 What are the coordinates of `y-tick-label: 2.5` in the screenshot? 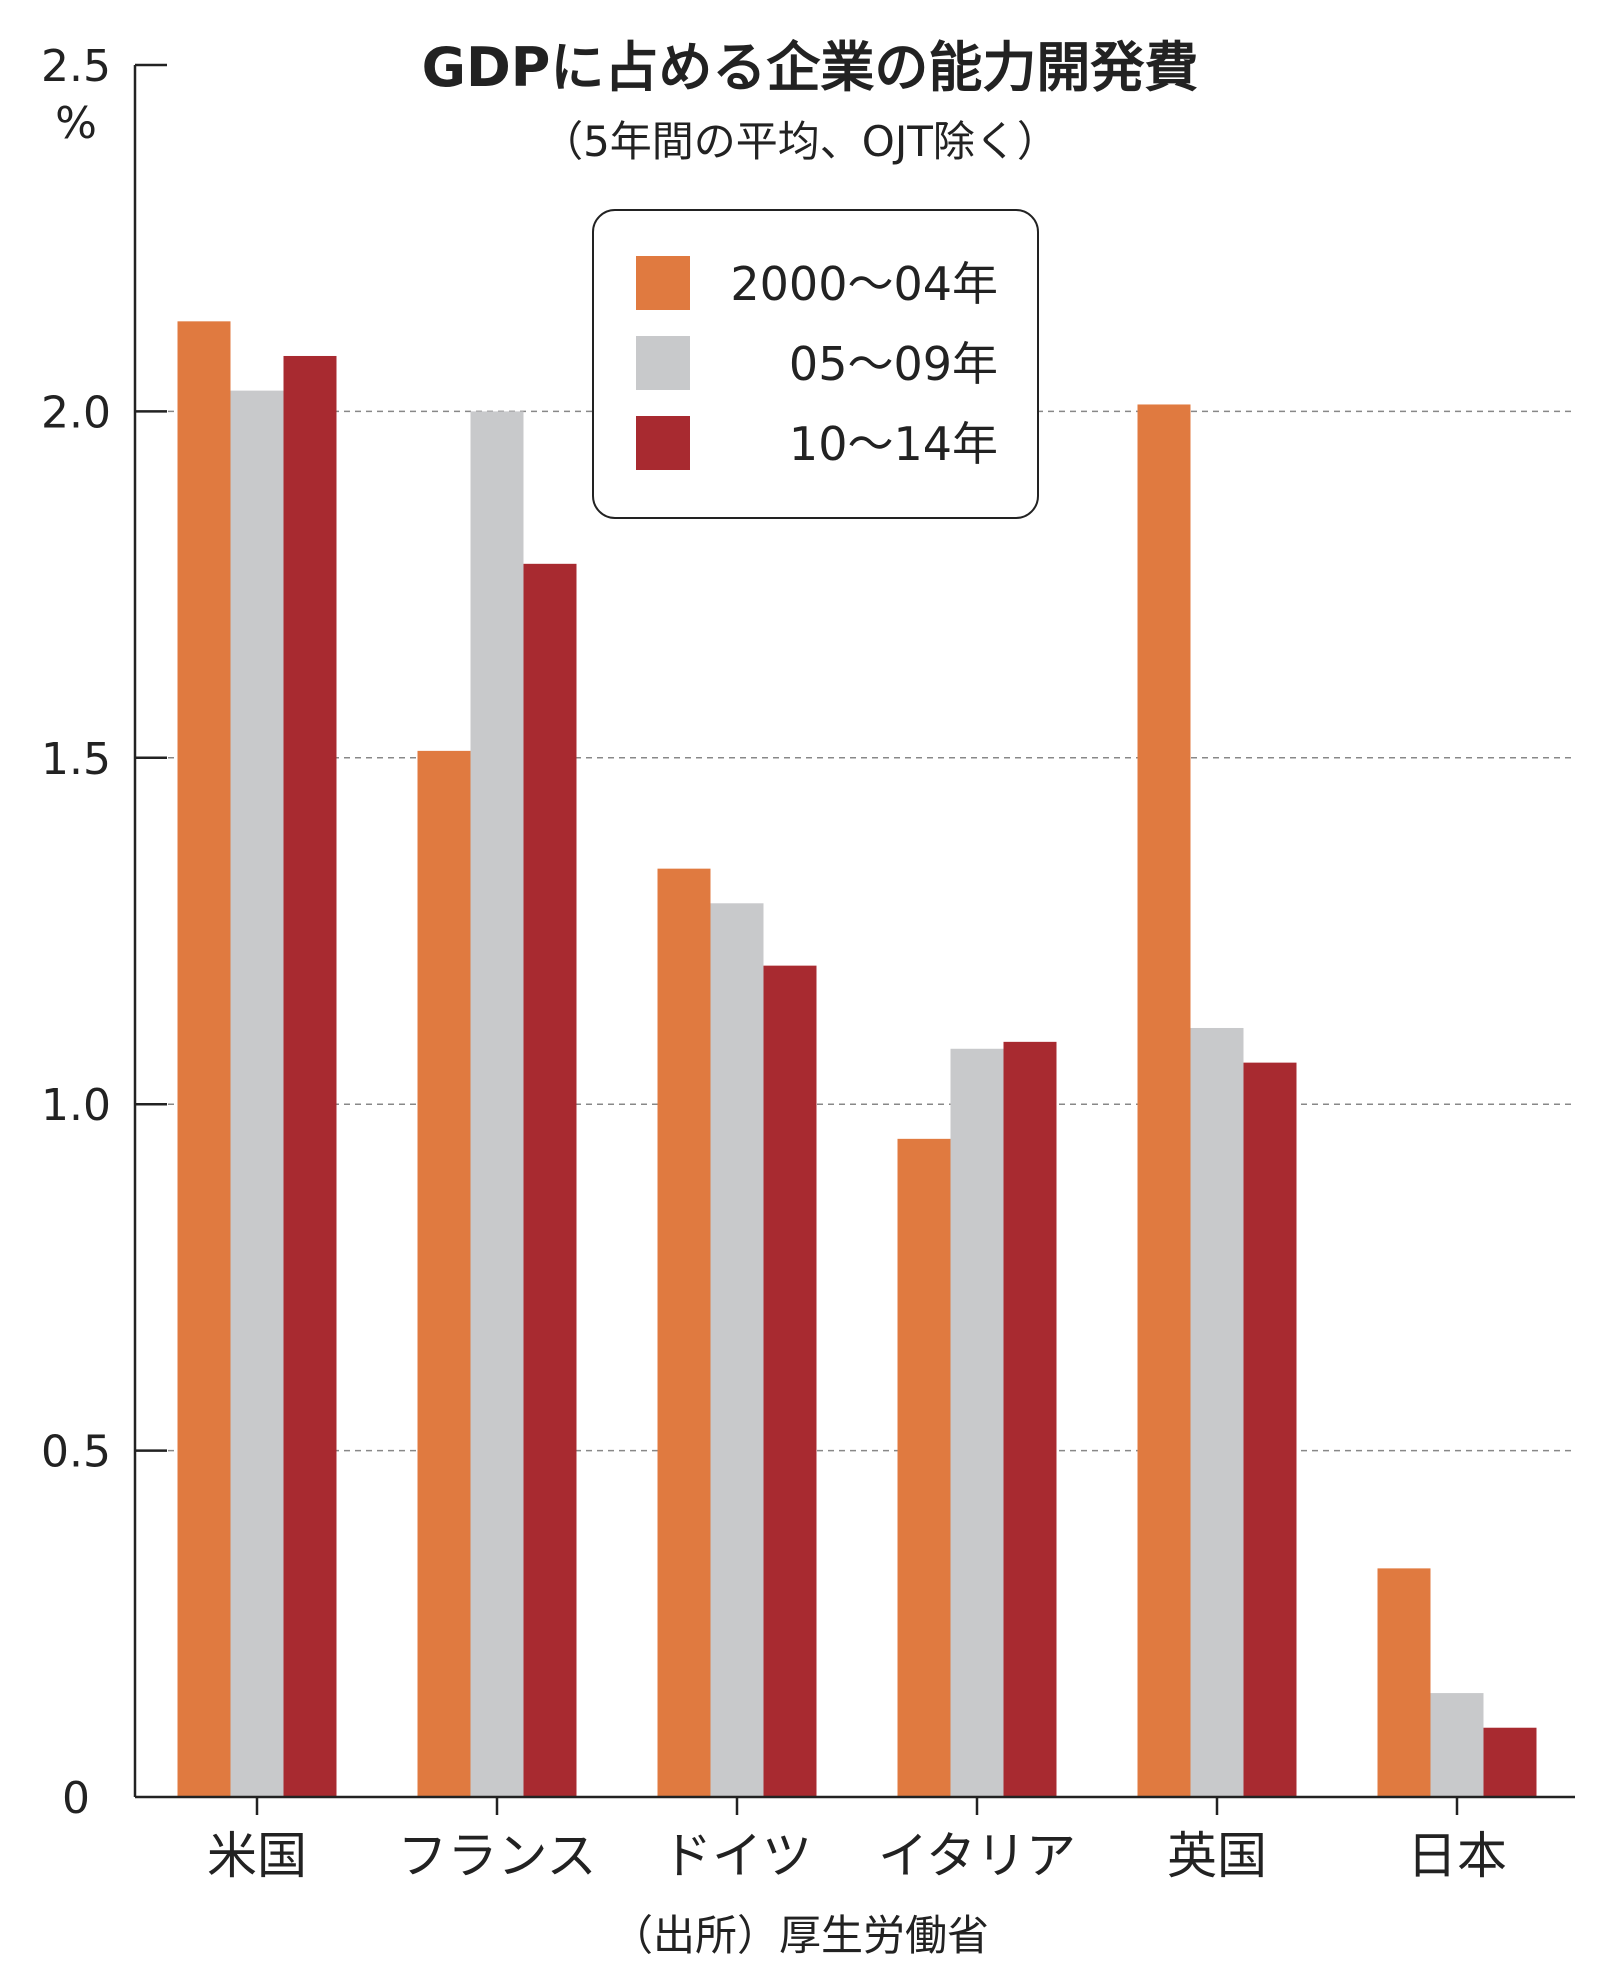 It's located at (76, 66).